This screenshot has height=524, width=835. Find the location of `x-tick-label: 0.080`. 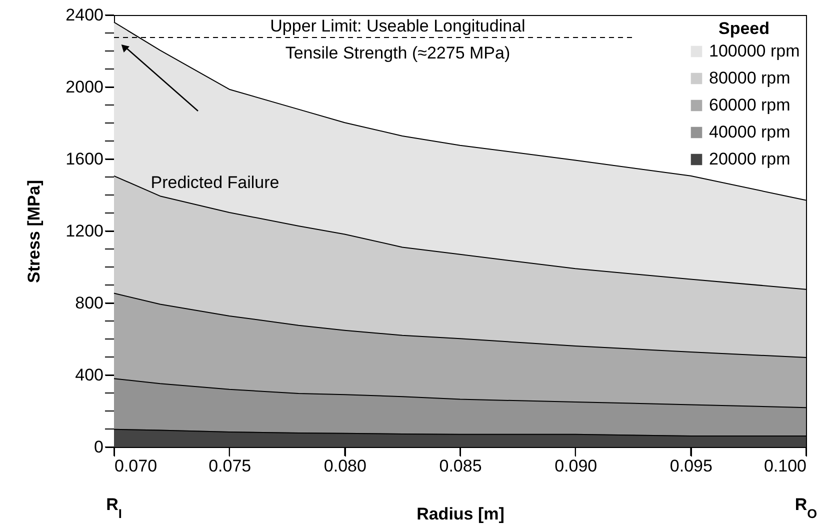

x-tick-label: 0.080 is located at coordinates (345, 466).